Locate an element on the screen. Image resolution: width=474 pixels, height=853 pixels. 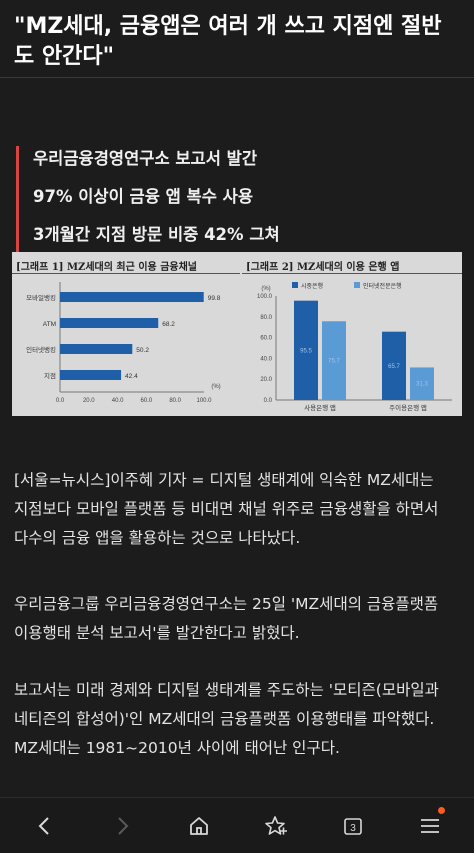
summary-line: 97% 이상이 금융 앱 복수 사용 is located at coordinates (143, 196).